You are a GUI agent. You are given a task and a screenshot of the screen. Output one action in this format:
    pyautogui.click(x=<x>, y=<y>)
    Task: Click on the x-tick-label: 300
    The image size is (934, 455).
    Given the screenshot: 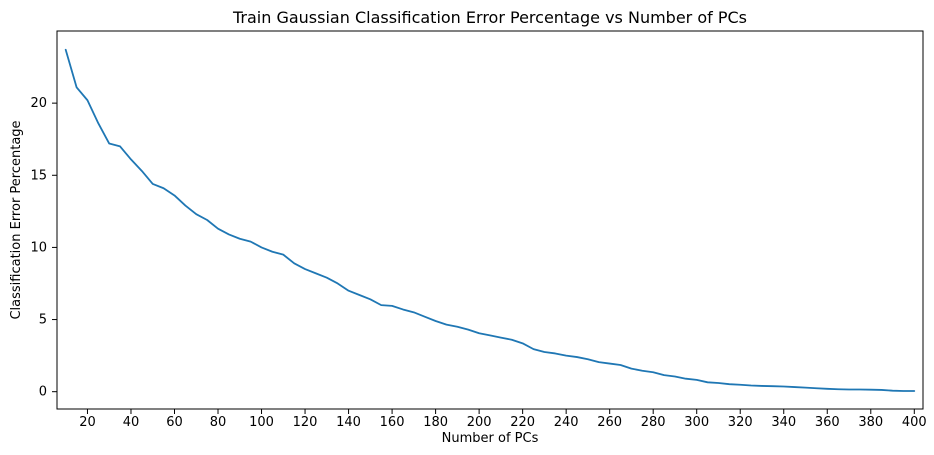 What is the action you would take?
    pyautogui.click(x=696, y=422)
    